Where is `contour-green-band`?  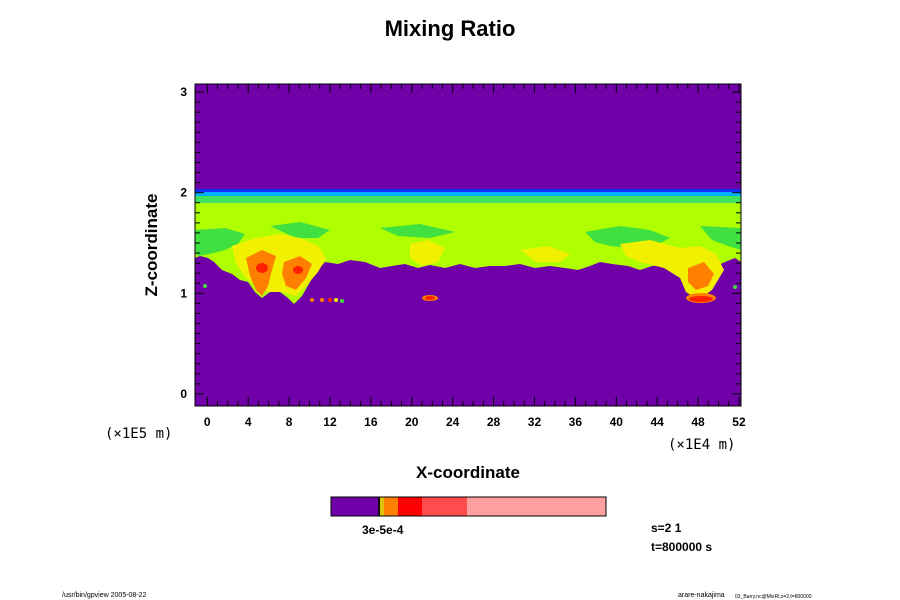 contour-green-band is located at coordinates (468, 200).